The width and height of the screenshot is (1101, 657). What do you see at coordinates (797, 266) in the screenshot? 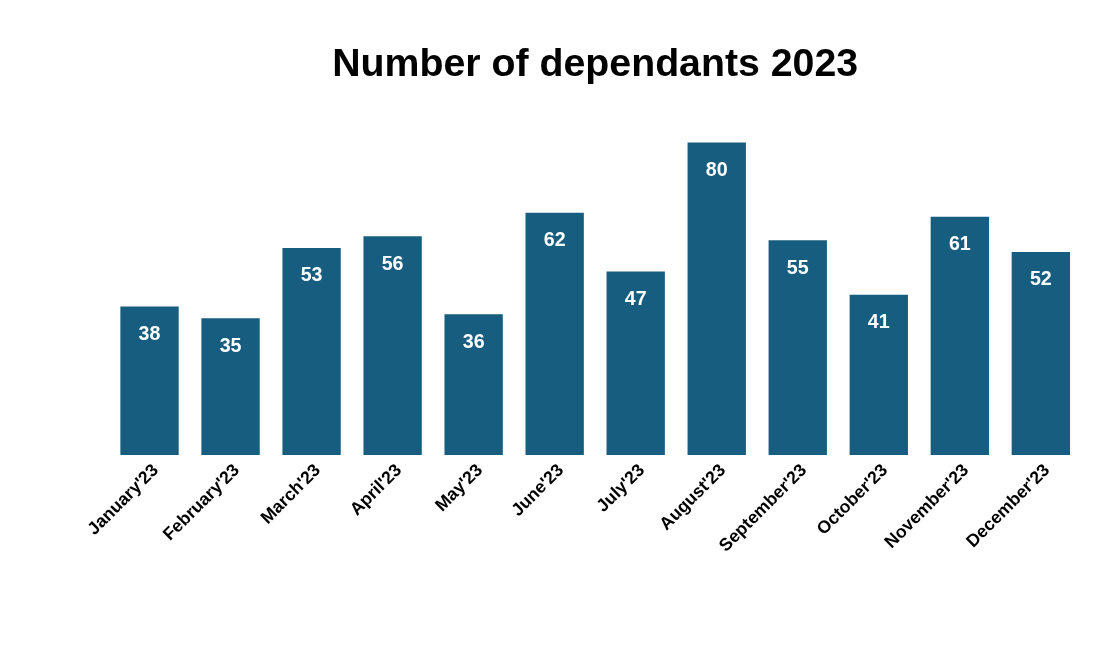
I see `data-label: 55` at bounding box center [797, 266].